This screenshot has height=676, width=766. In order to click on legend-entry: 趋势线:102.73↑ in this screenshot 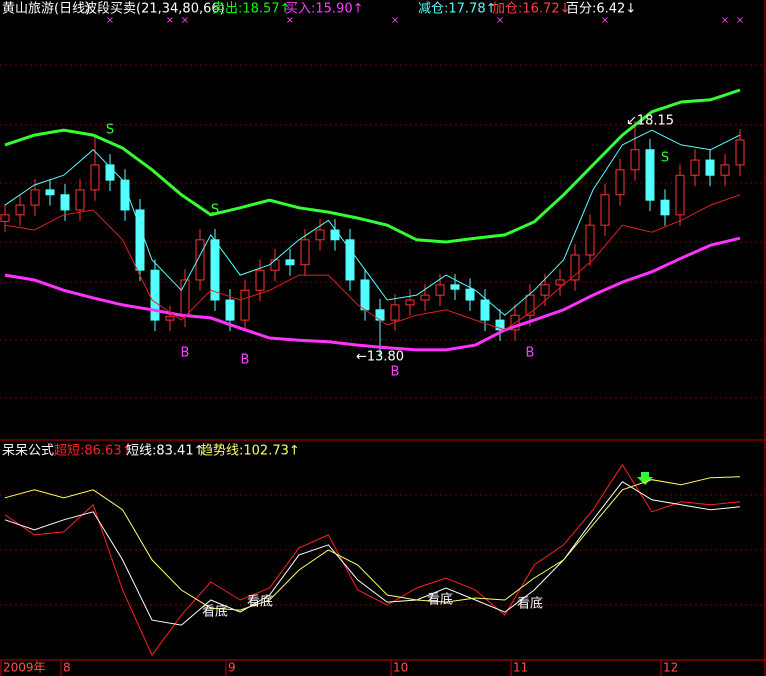, I will do `click(250, 451)`.